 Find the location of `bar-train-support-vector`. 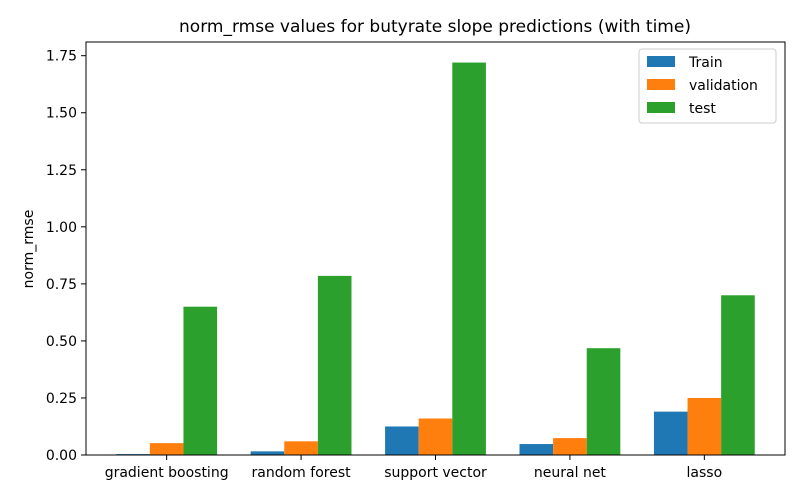

bar-train-support-vector is located at coordinates (402, 440).